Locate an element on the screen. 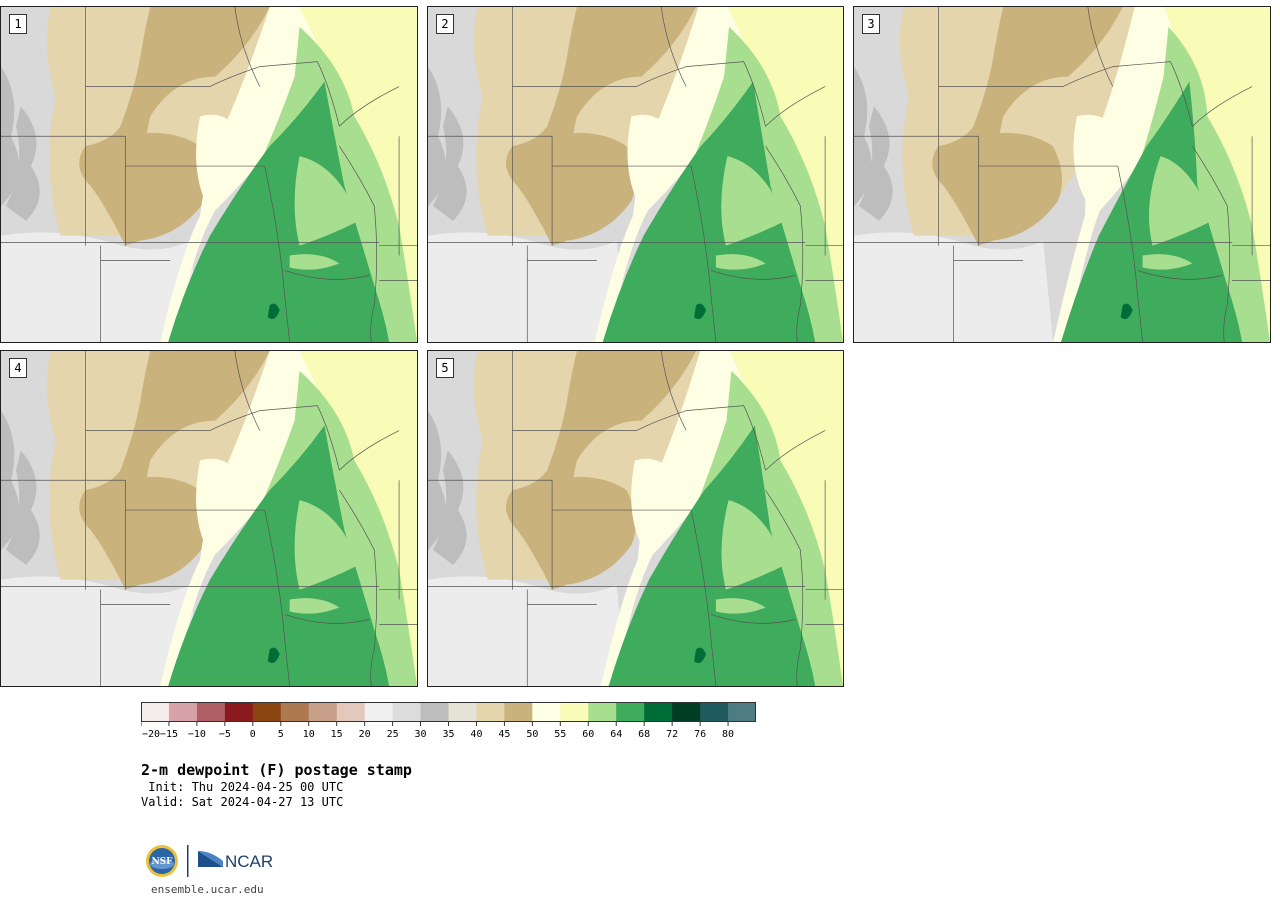  colorbar-tick-label: 68 is located at coordinates (644, 734).